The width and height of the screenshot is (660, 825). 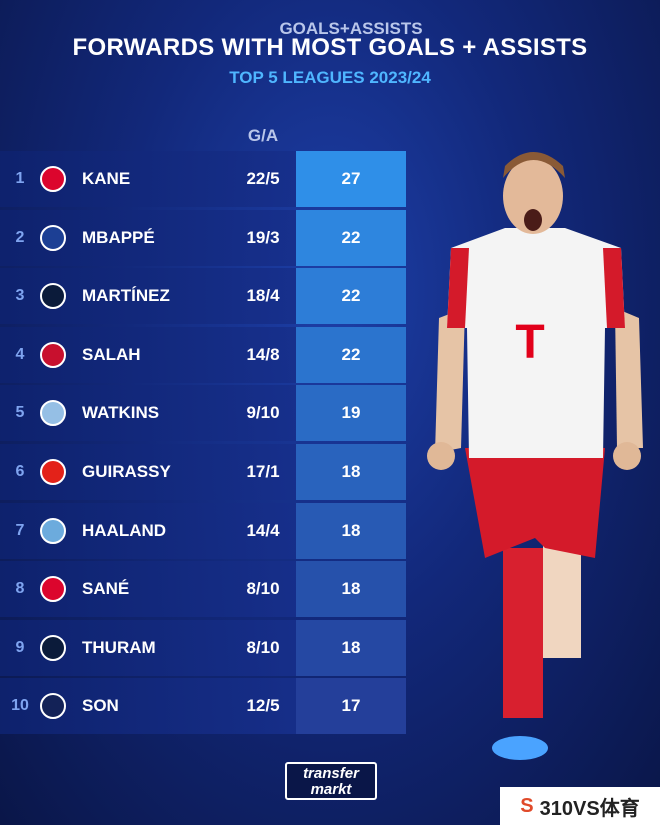 What do you see at coordinates (20, 647) in the screenshot?
I see `rank-number: 9` at bounding box center [20, 647].